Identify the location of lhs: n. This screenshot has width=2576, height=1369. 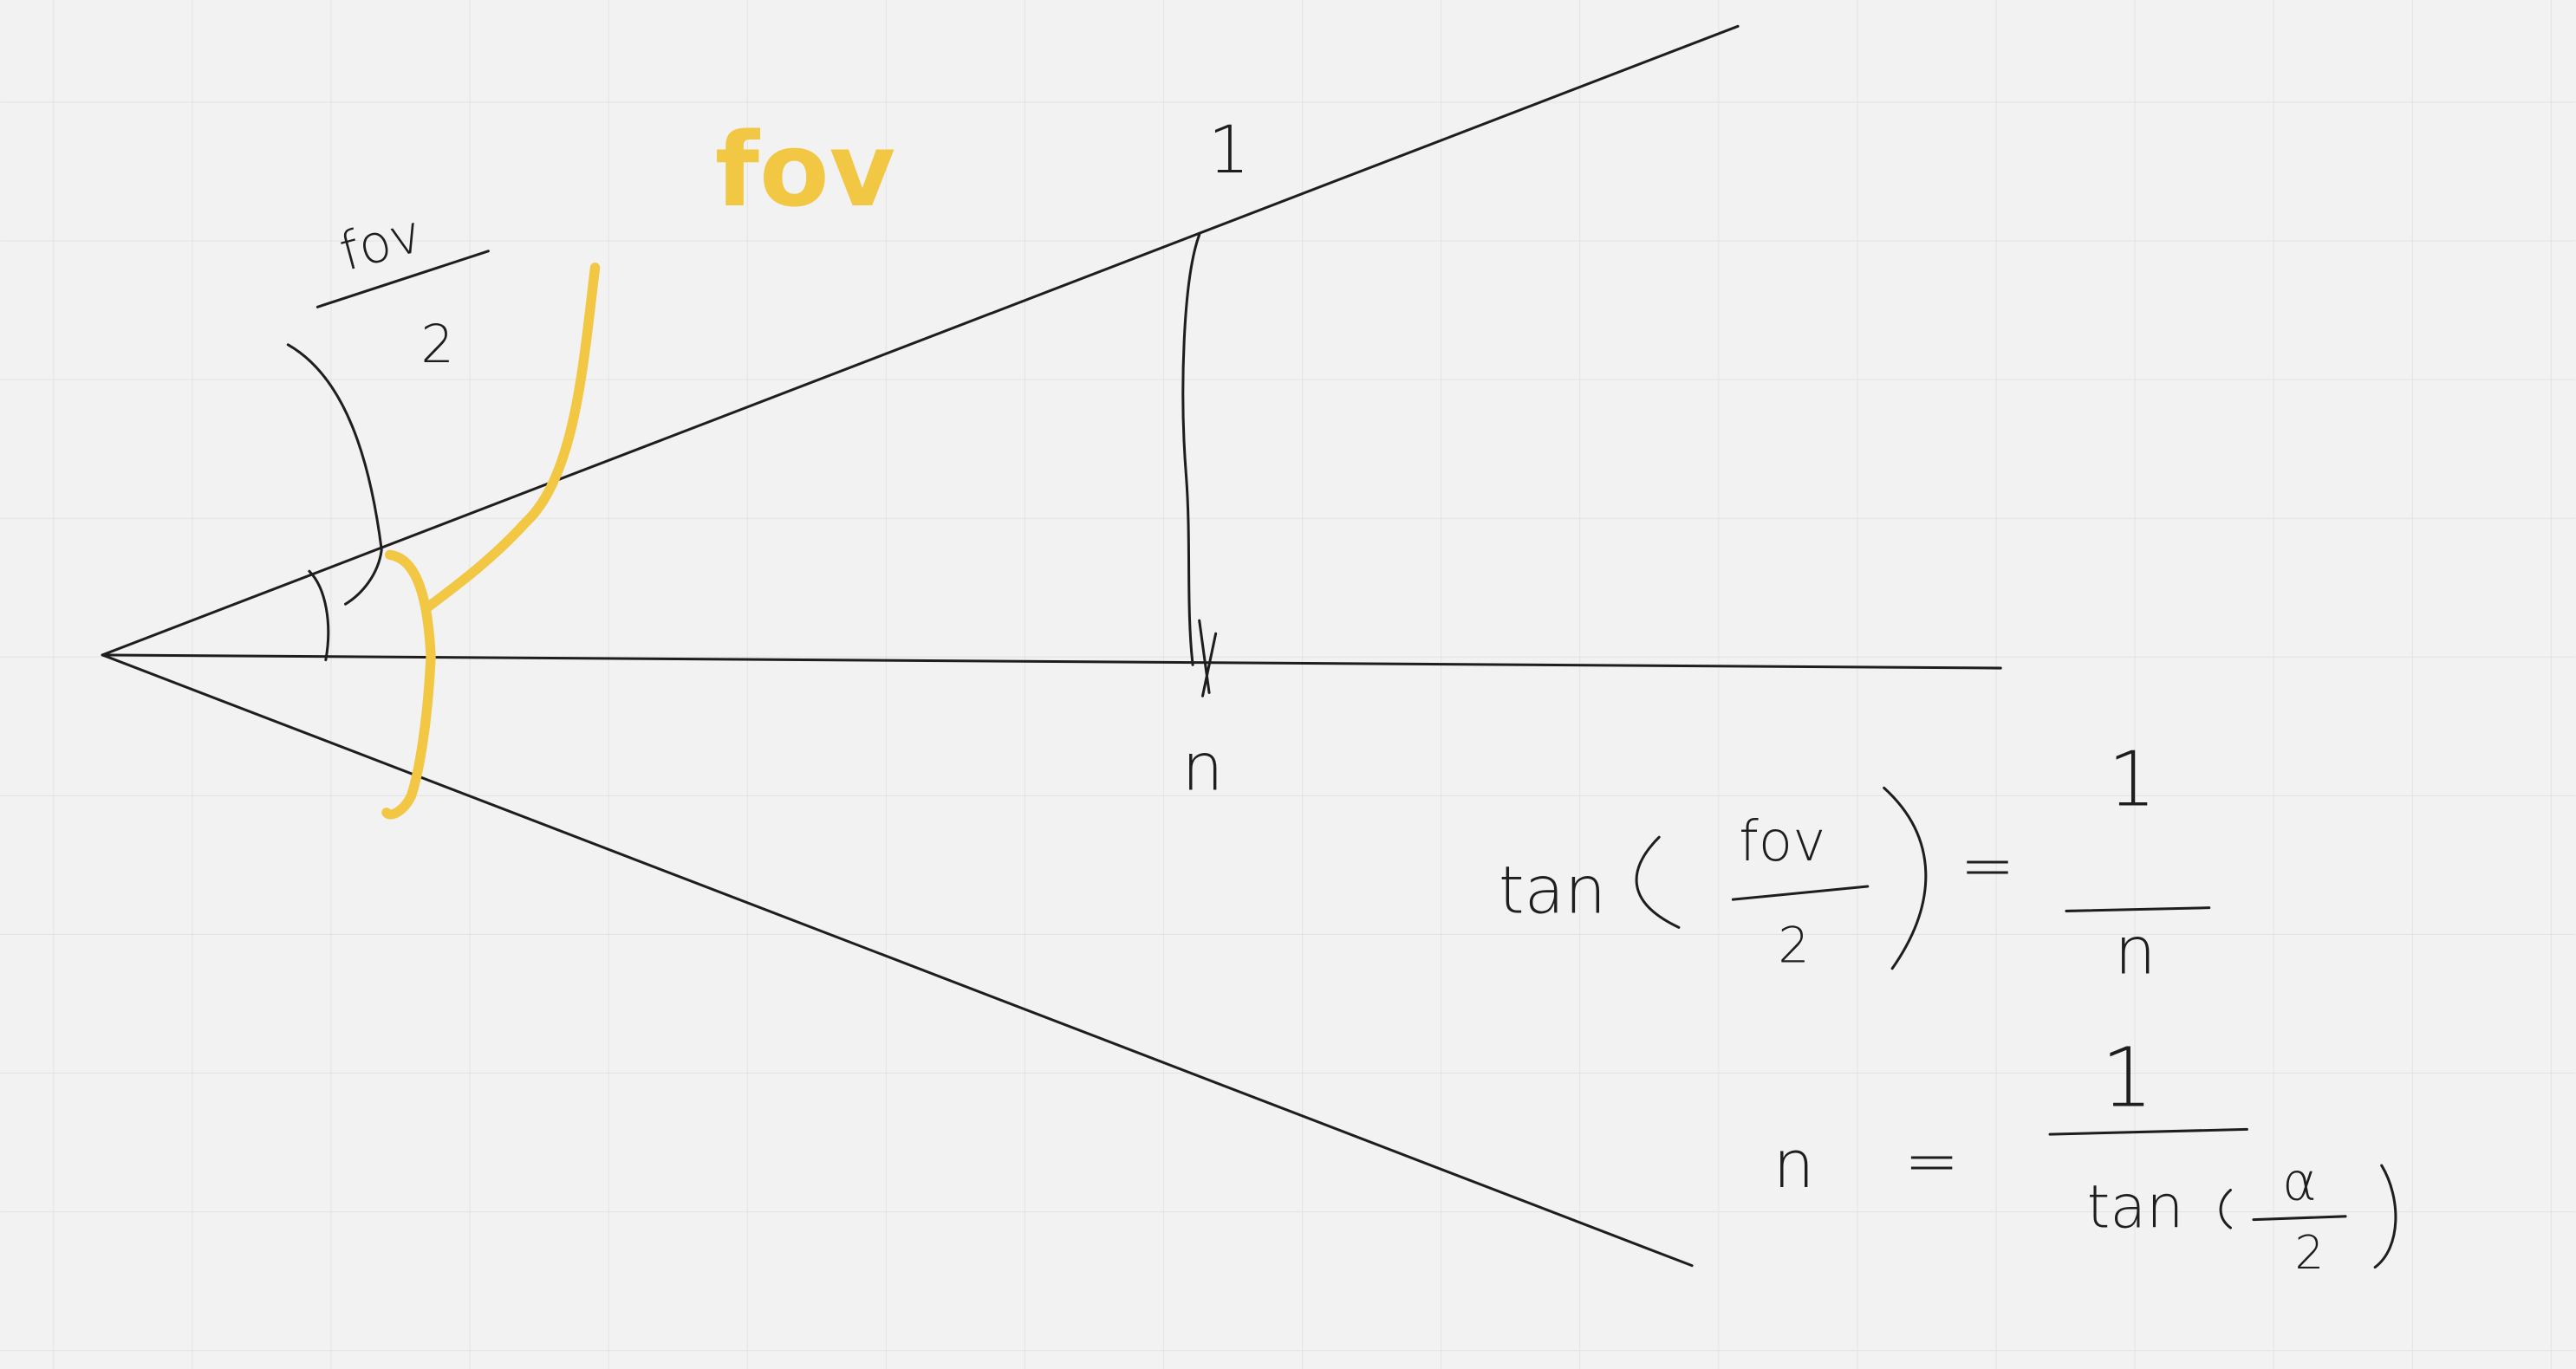
(1793, 1164).